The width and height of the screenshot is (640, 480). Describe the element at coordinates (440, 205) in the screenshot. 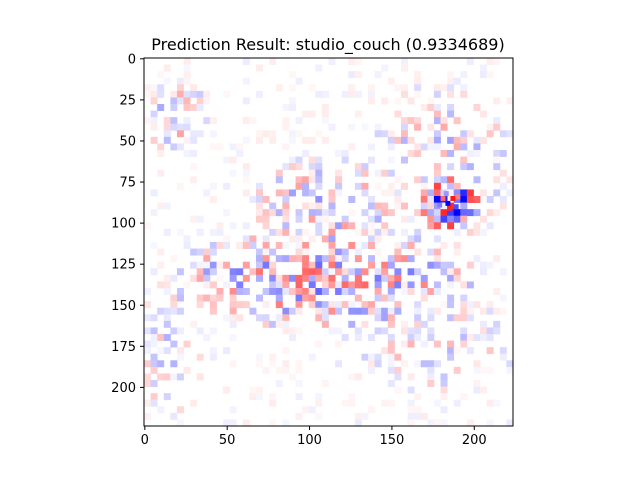

I see `heatmap-hotspot` at that location.